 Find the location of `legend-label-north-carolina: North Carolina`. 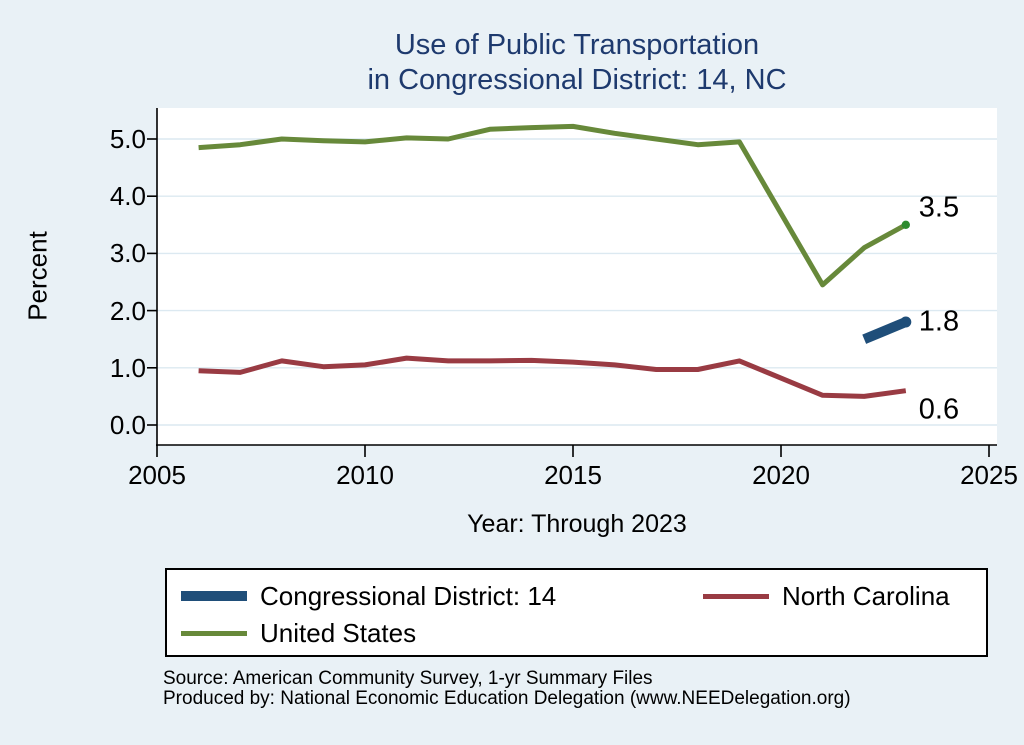

legend-label-north-carolina: North Carolina is located at coordinates (866, 595).